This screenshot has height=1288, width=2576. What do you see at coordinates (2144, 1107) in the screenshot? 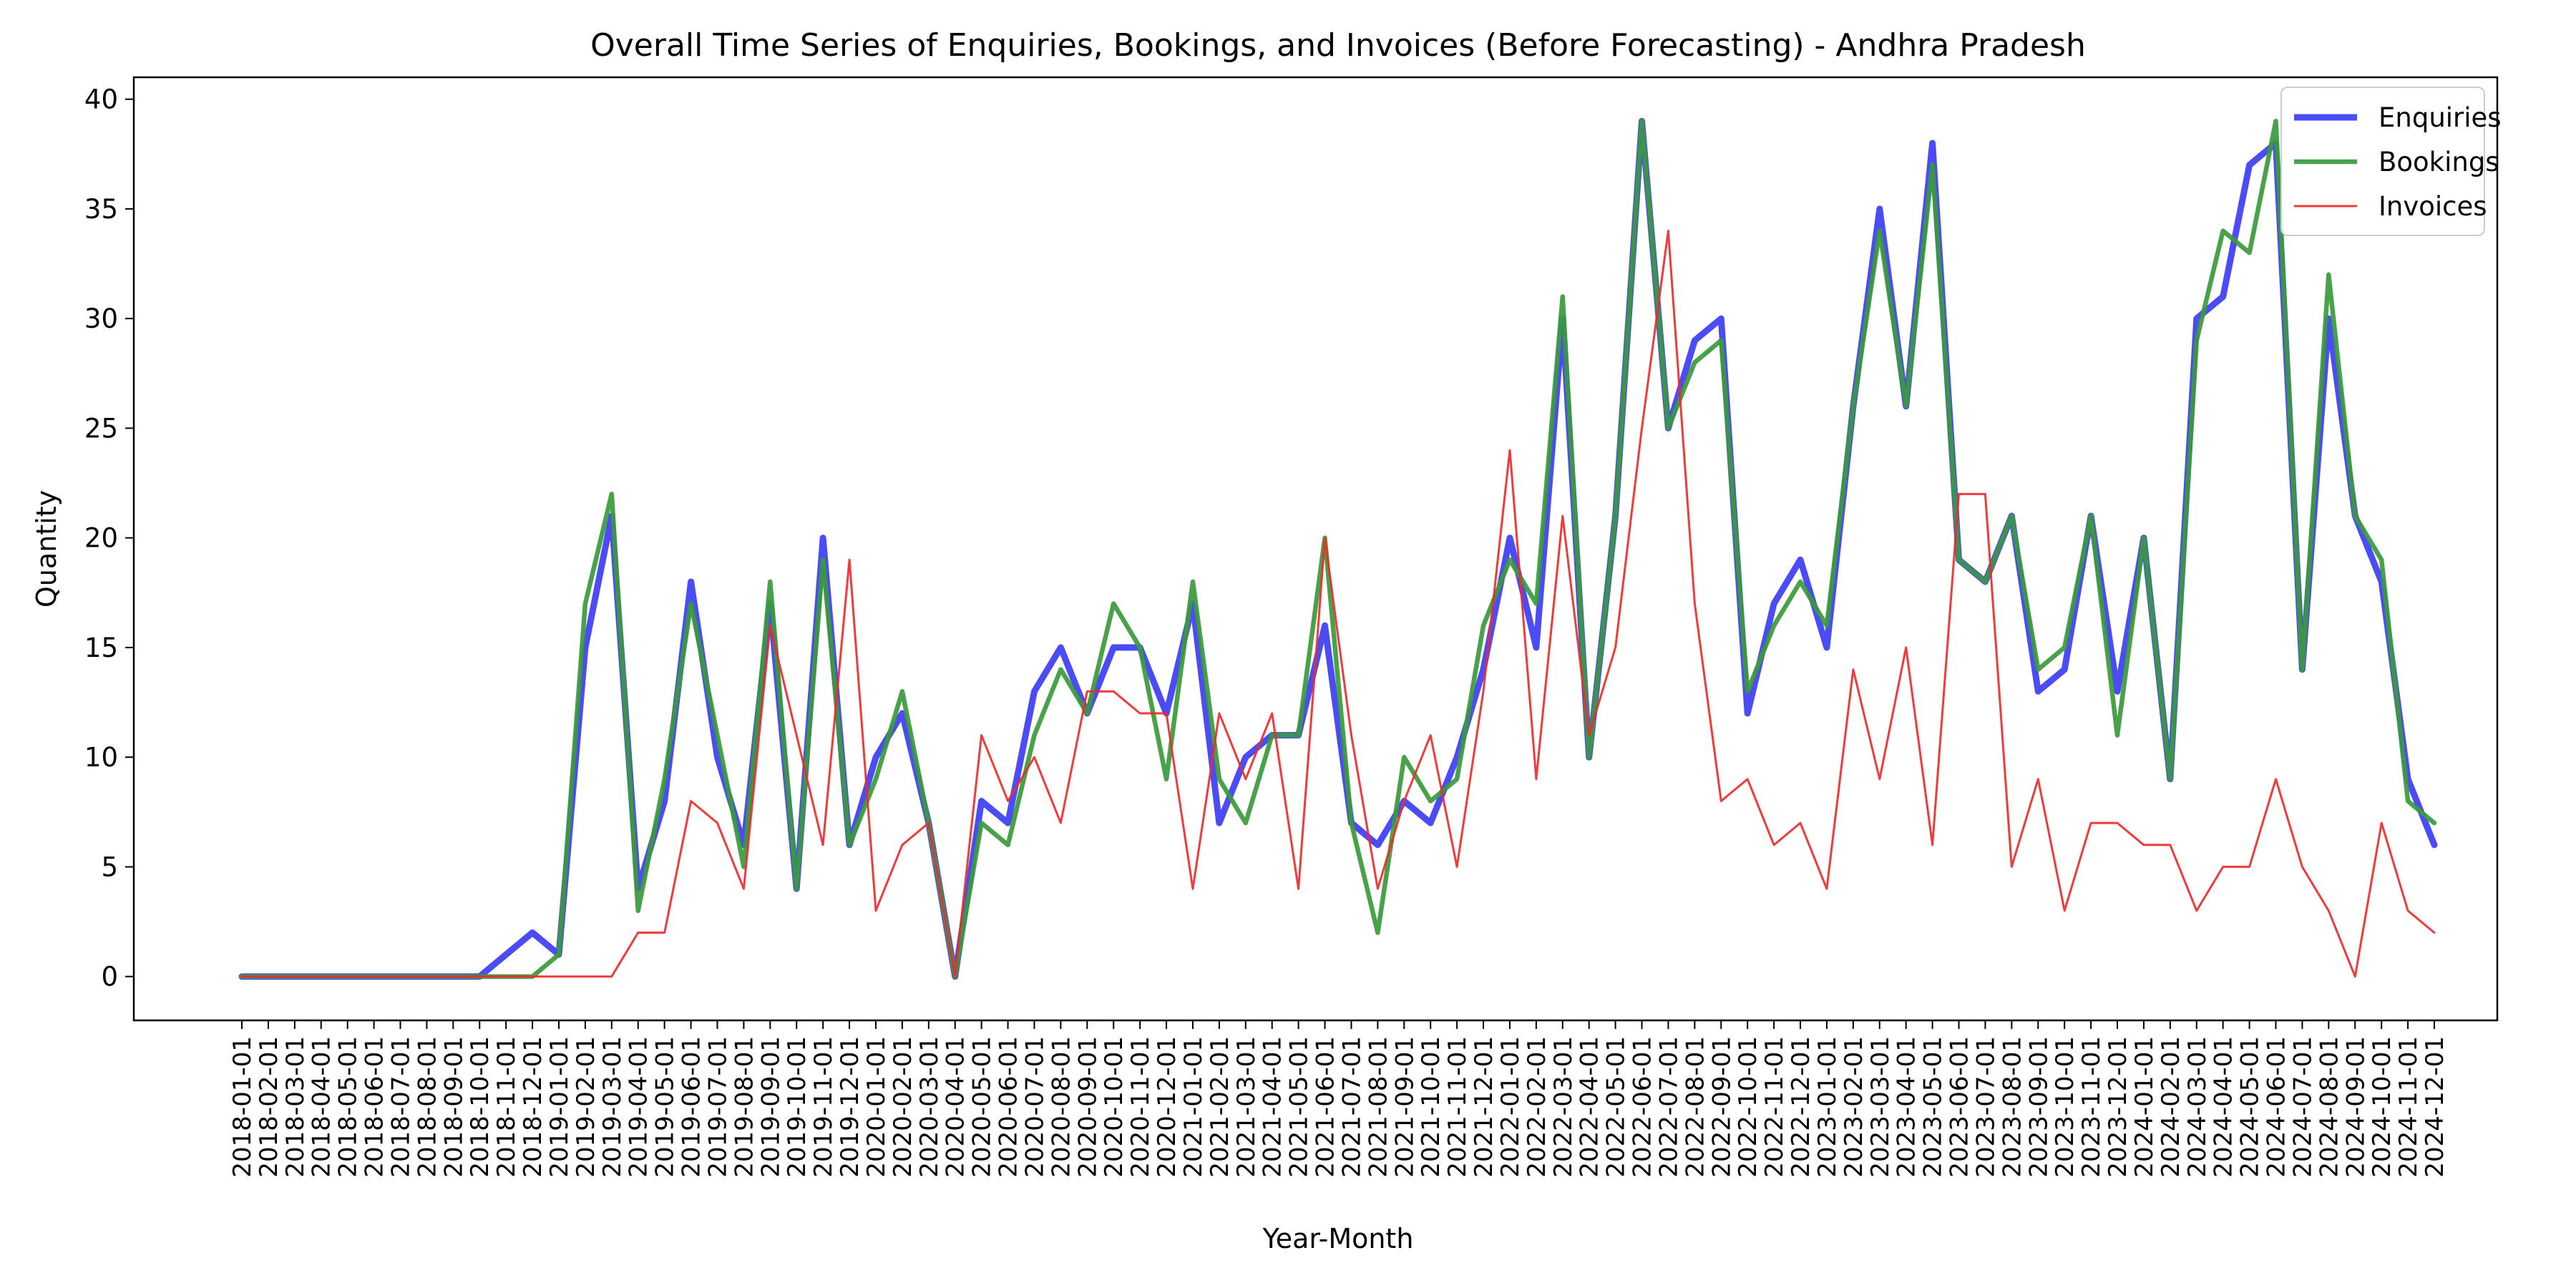
I see `x-tick-label: 2024-01-01` at bounding box center [2144, 1107].